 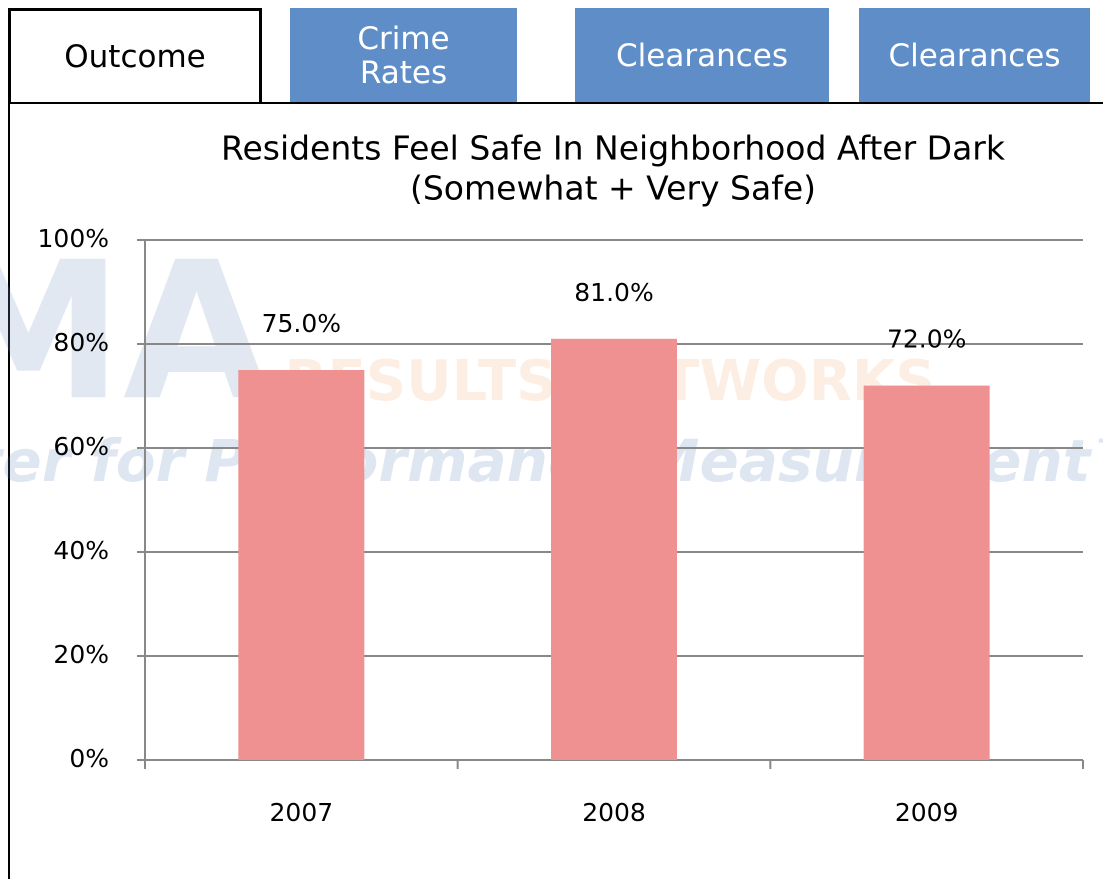 What do you see at coordinates (926, 339) in the screenshot?
I see `value-label: 72.0%` at bounding box center [926, 339].